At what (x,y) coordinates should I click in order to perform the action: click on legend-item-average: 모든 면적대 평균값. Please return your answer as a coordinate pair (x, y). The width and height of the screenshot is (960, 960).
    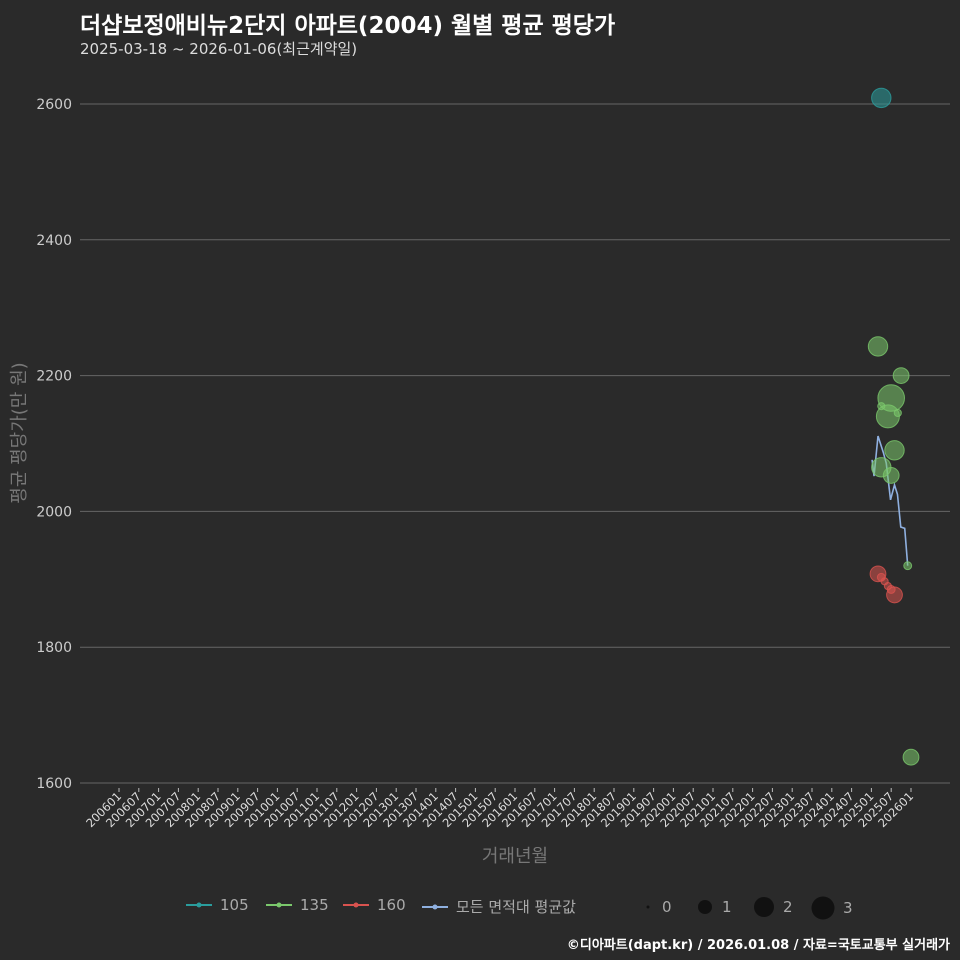
    Looking at the image, I should click on (499, 906).